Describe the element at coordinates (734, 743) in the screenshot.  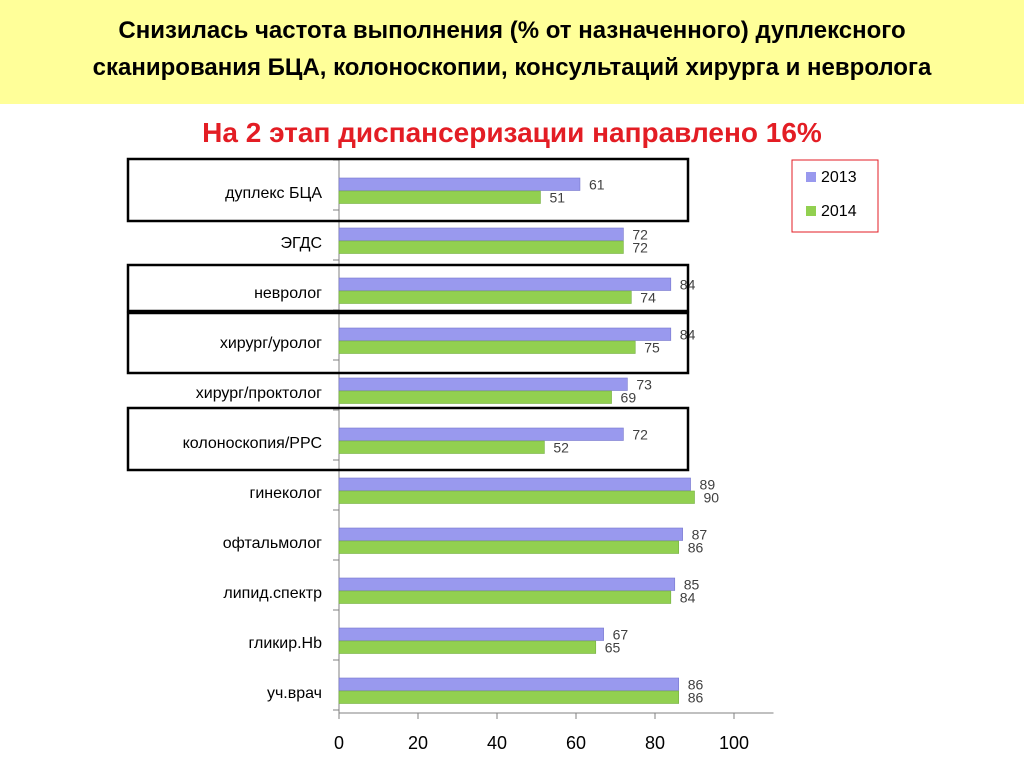
I see `x-tick-label: 100` at that location.